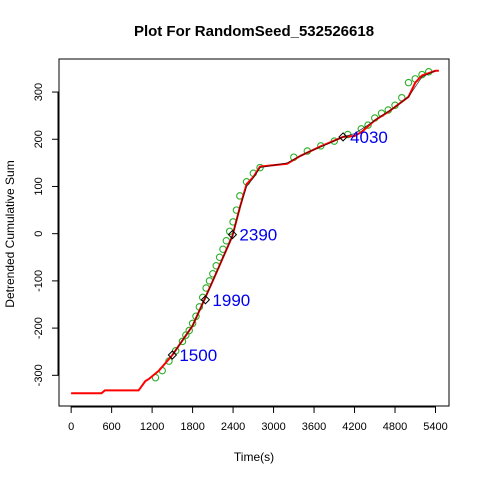  What do you see at coordinates (273, 427) in the screenshot?
I see `x-tick-label: 3000` at bounding box center [273, 427].